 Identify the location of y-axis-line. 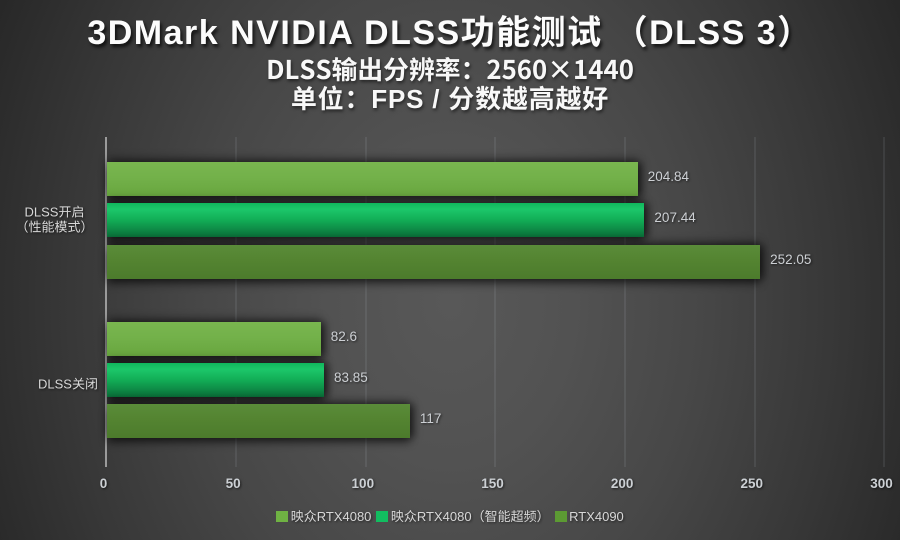
(105, 302).